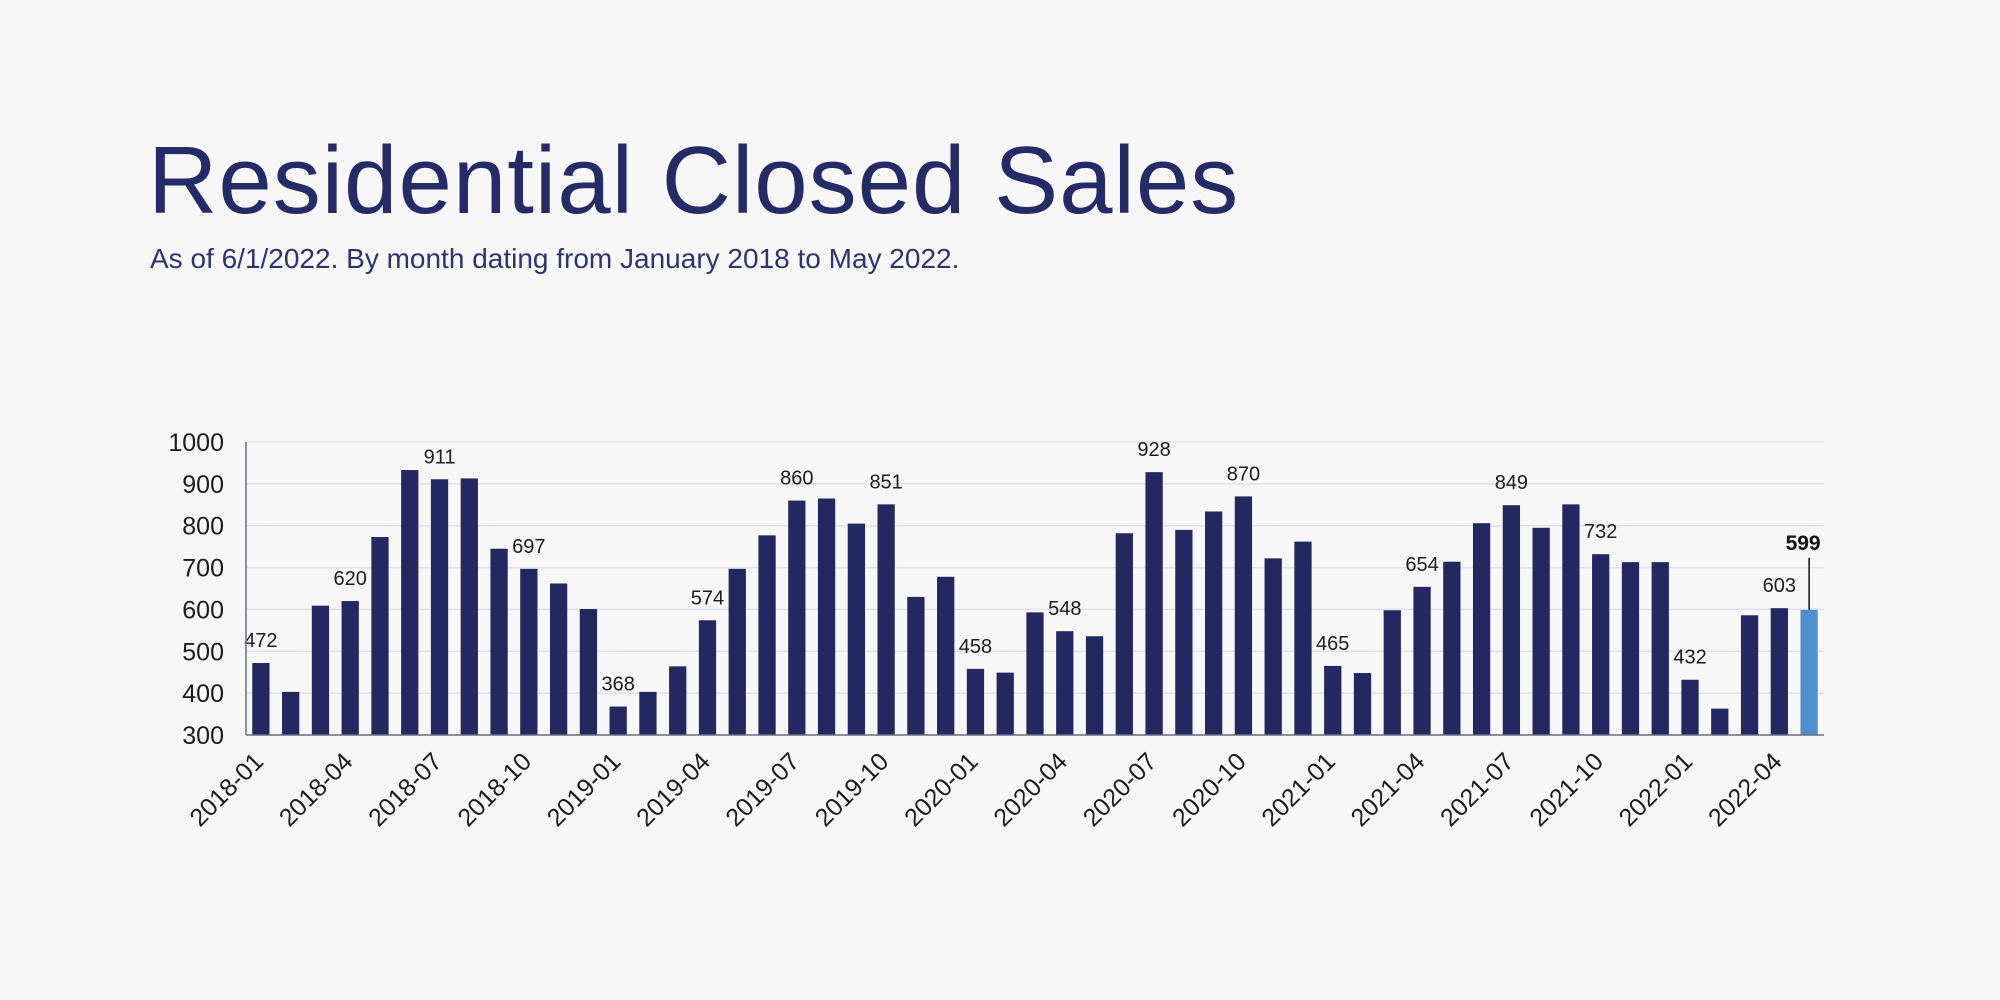 This screenshot has width=2000, height=1000. What do you see at coordinates (405, 789) in the screenshot?
I see `x-tick-label: 2018-07` at bounding box center [405, 789].